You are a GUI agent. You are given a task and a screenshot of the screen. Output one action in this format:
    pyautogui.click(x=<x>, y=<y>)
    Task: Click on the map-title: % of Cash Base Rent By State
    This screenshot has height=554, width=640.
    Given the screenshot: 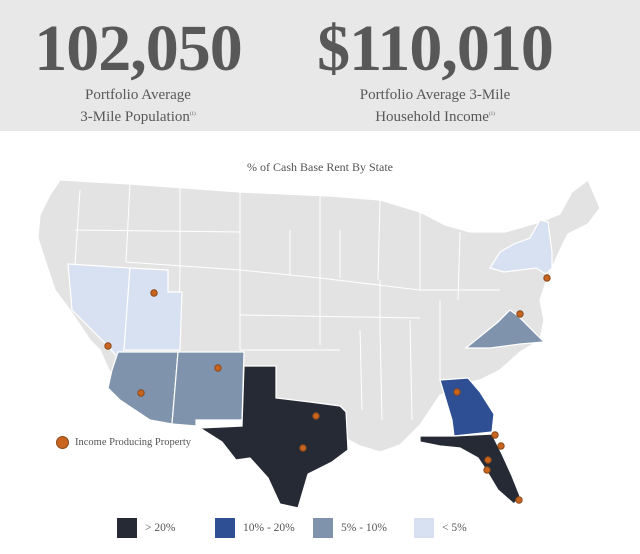 What is the action you would take?
    pyautogui.click(x=320, y=167)
    